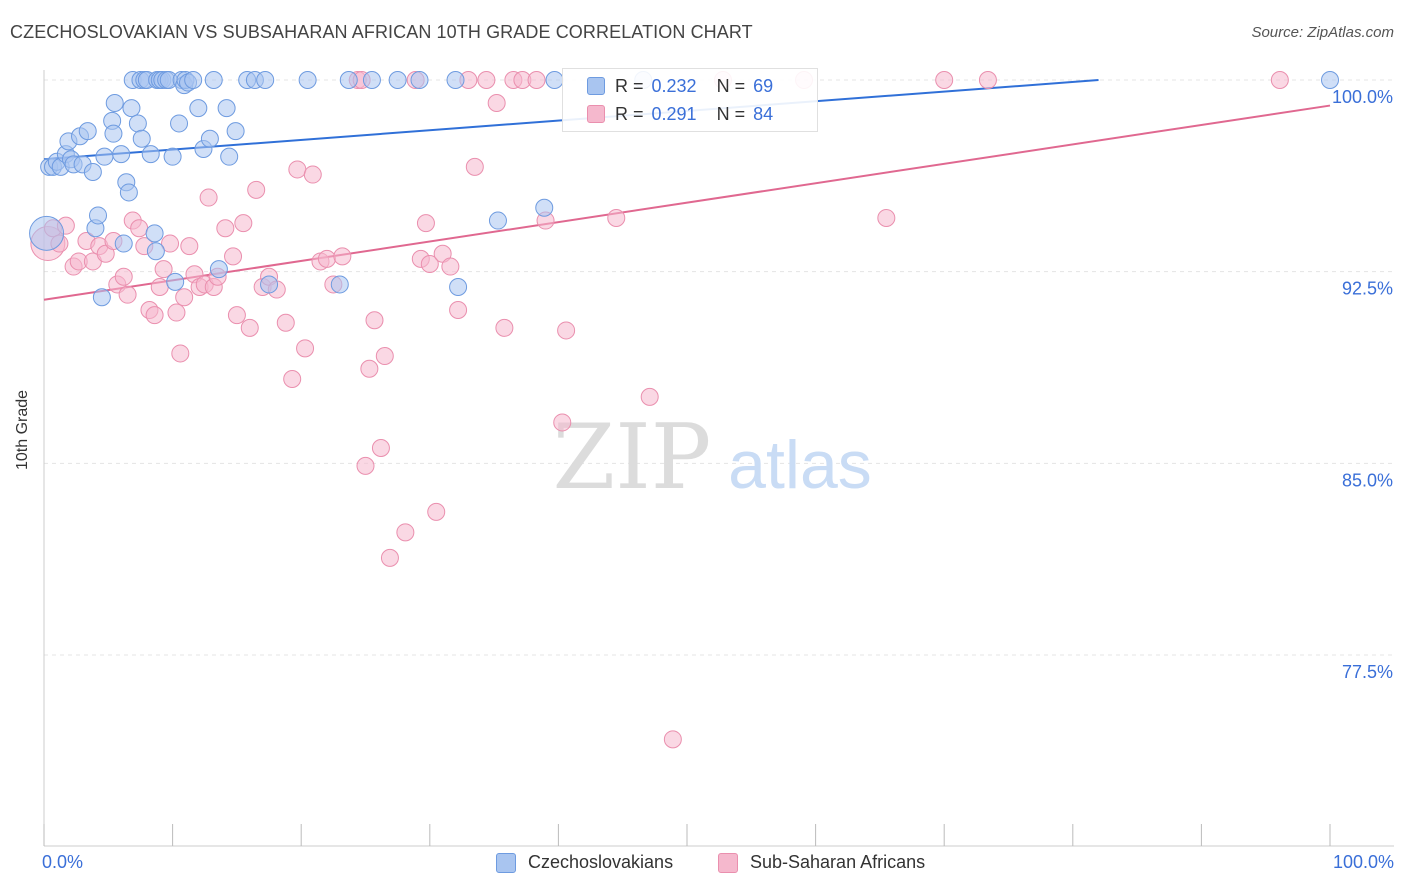 This screenshot has width=1406, height=892. I want to click on y-tick-label: 77.5%, so click(1367, 672).